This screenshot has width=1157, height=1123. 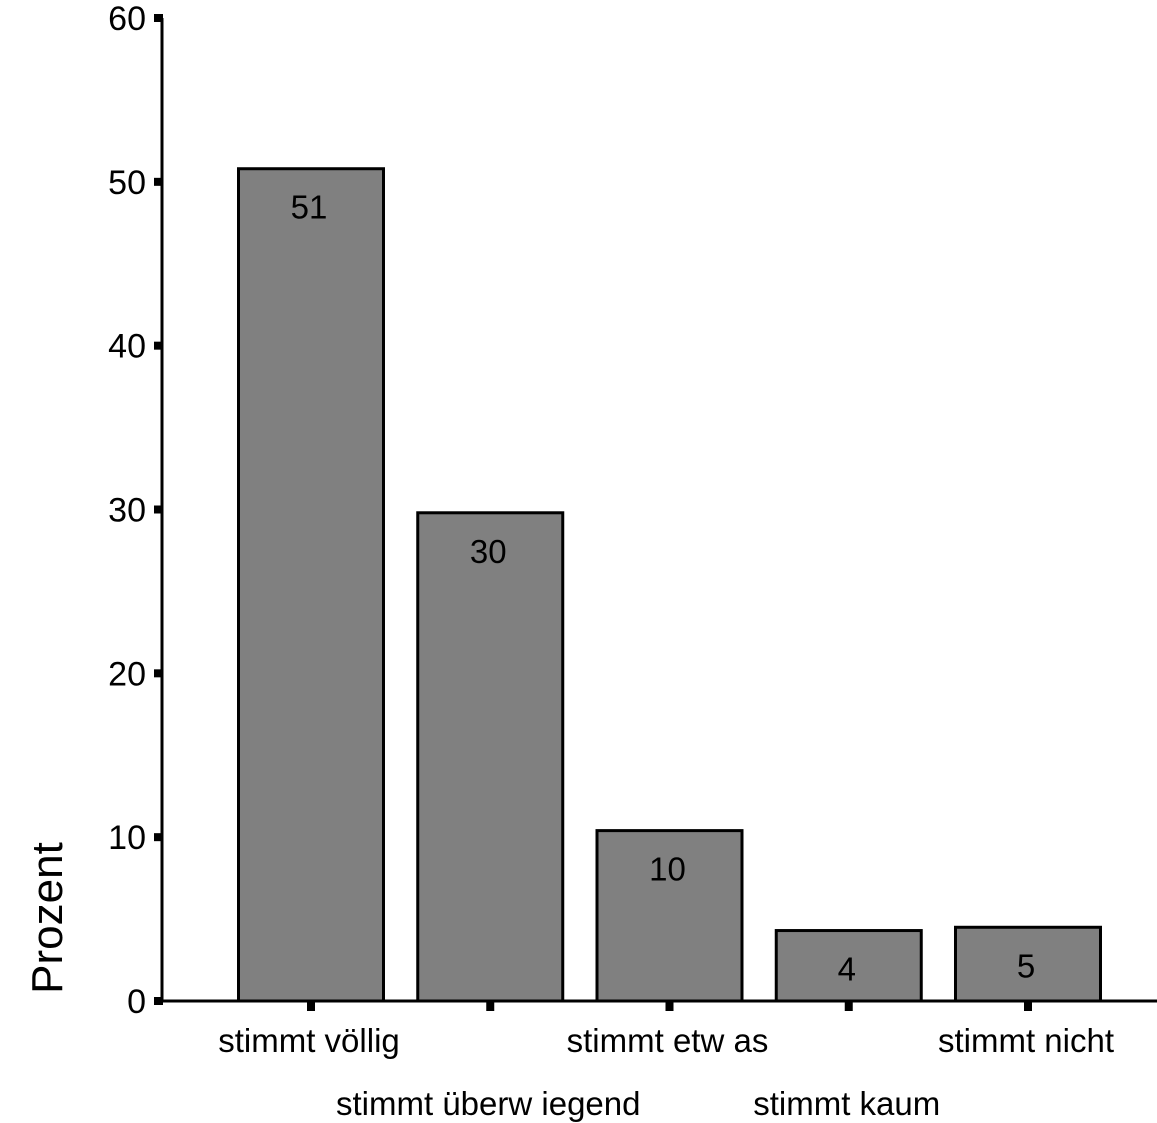 What do you see at coordinates (127, 19) in the screenshot?
I see `y-tick-label: 60` at bounding box center [127, 19].